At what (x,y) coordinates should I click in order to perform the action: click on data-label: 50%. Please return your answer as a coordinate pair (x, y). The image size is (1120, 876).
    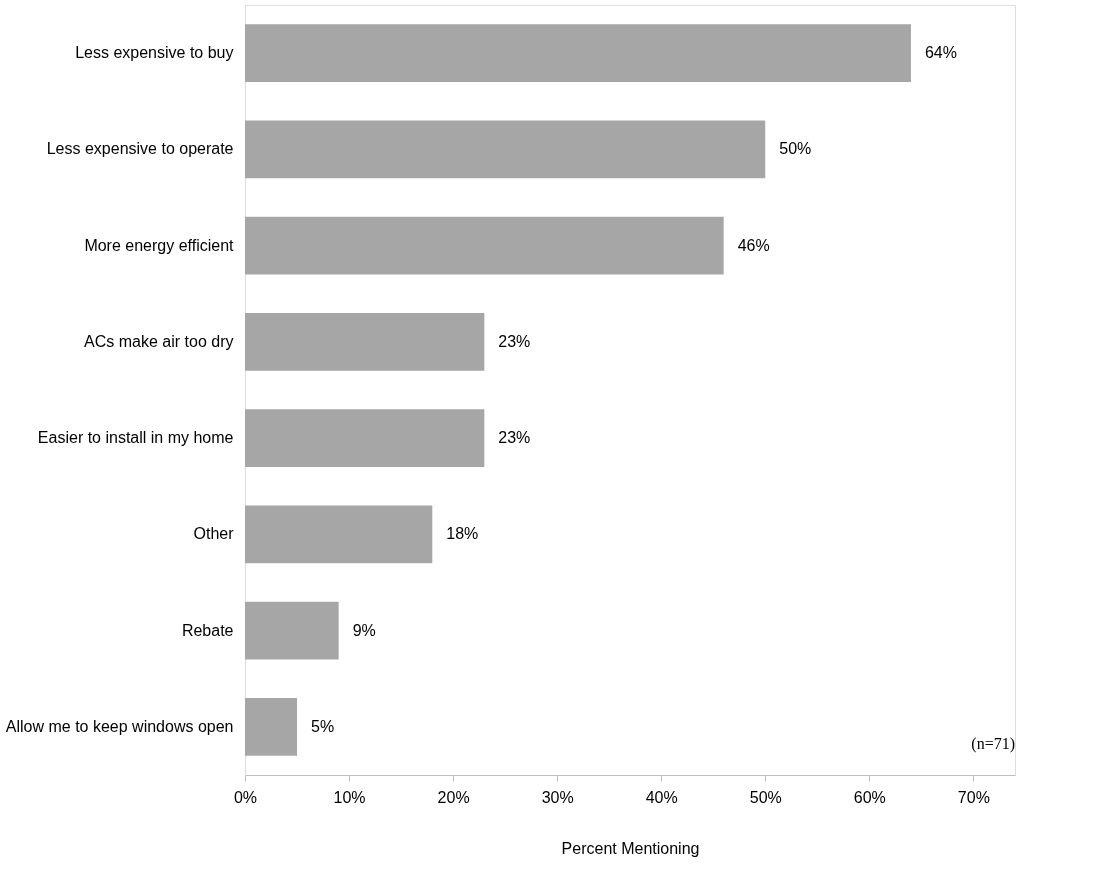
    Looking at the image, I should click on (795, 149).